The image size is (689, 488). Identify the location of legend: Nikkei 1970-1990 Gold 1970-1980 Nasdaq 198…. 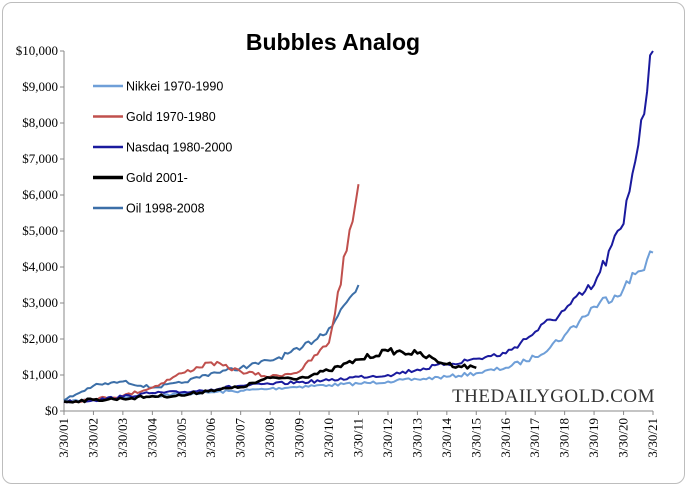
(162, 148).